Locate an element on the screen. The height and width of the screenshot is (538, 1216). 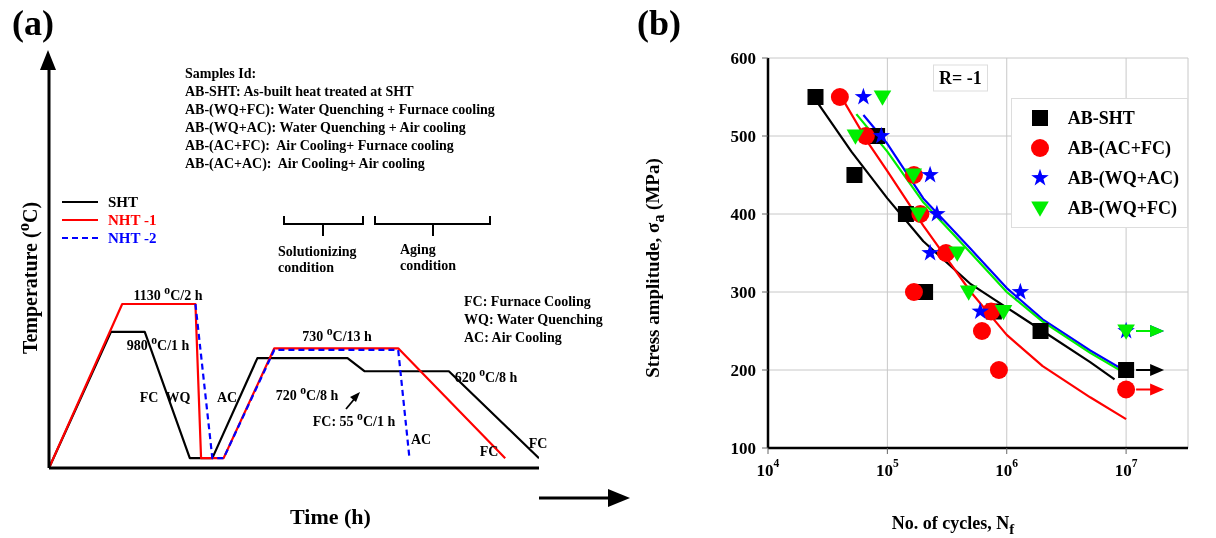
chart-title: (b) is located at coordinates (659, 23).